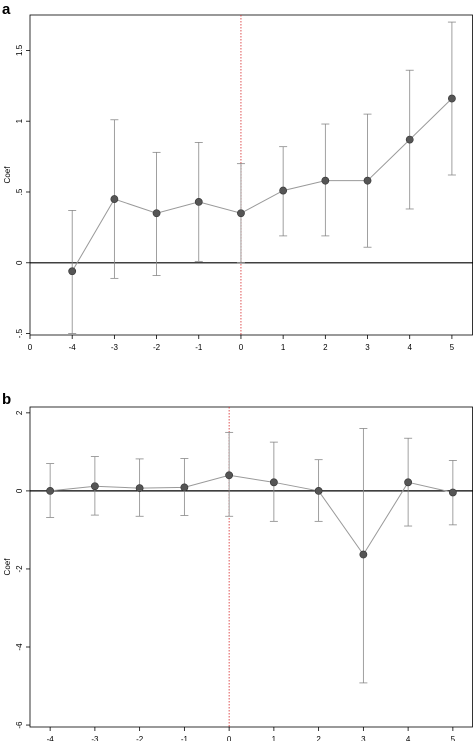  Describe the element at coordinates (19, 191) in the screenshot. I see `y-tick-label: .5` at that location.